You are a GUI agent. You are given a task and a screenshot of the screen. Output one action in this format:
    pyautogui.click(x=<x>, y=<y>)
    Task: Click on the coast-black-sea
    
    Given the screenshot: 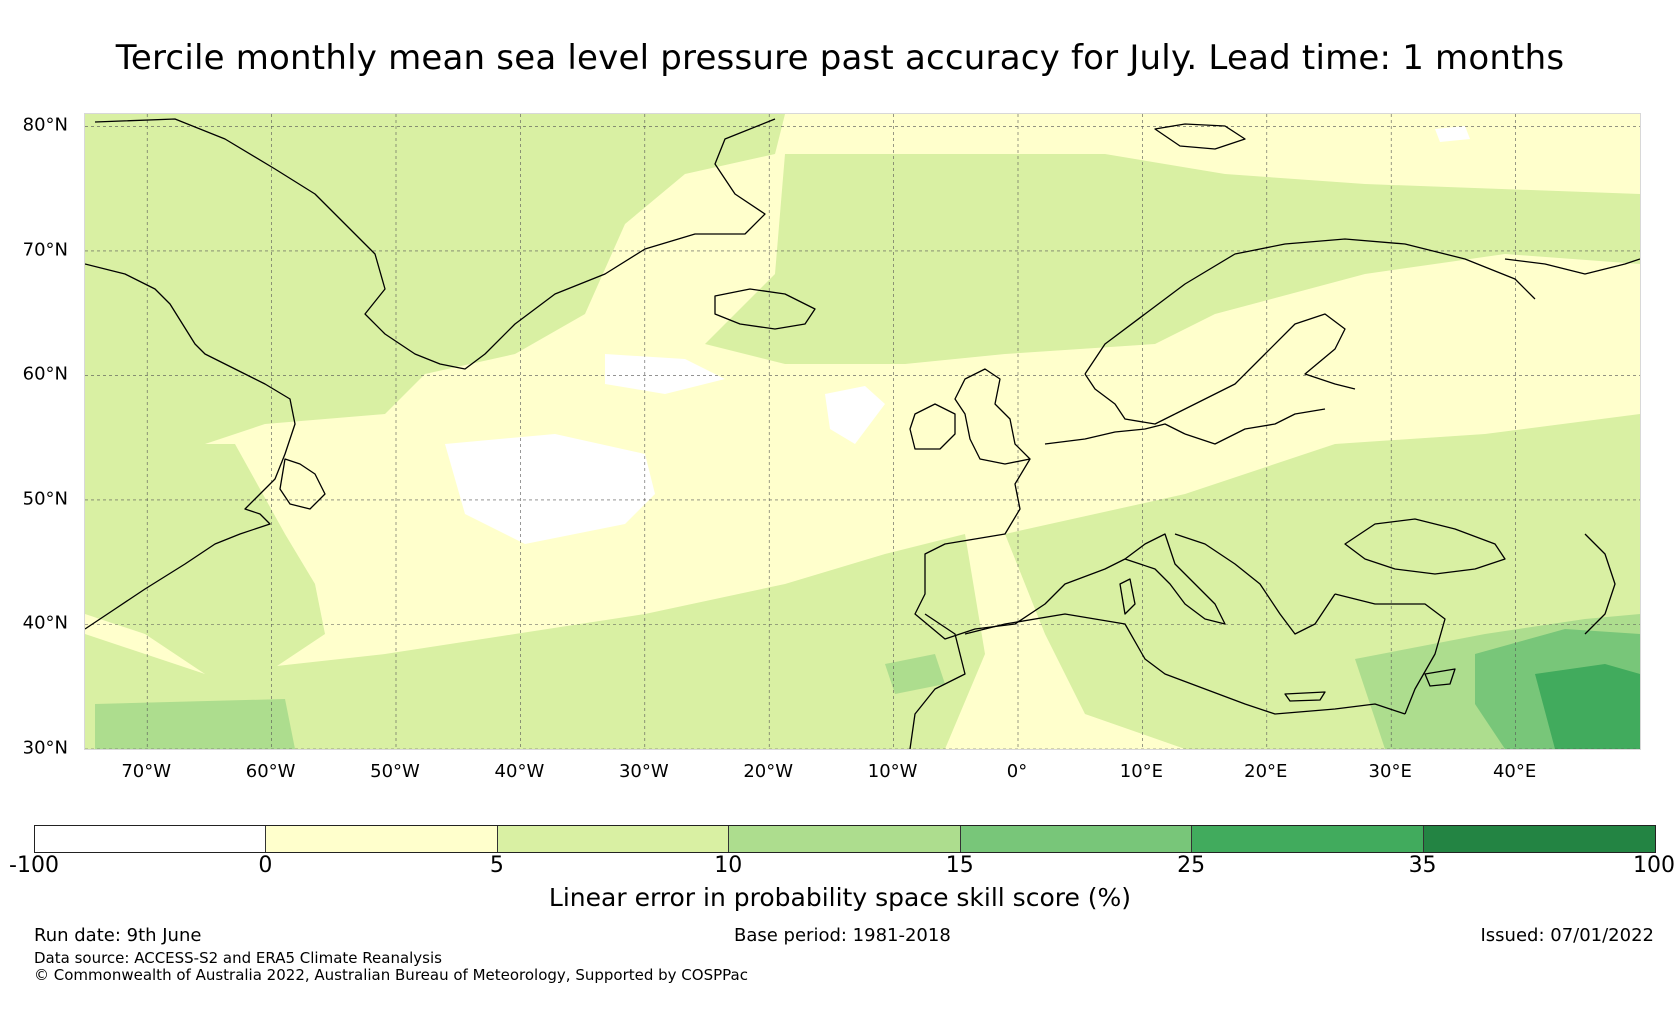 What is the action you would take?
    pyautogui.click(x=1425, y=546)
    